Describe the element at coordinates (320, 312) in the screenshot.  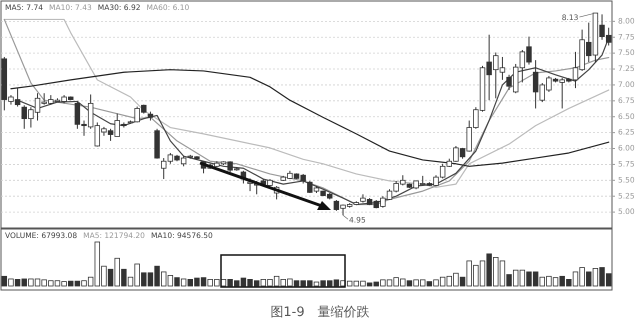
I see `caption: 图1-9 量缩价跌` at that location.